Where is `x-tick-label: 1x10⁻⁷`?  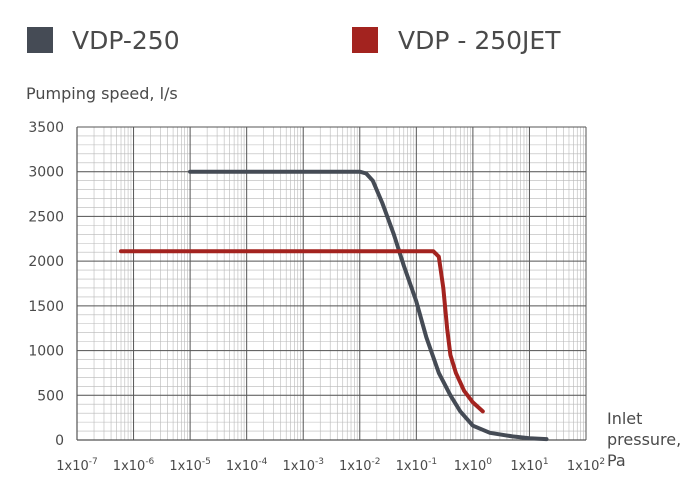 x-tick-label: 1x10⁻⁷ is located at coordinates (77, 465).